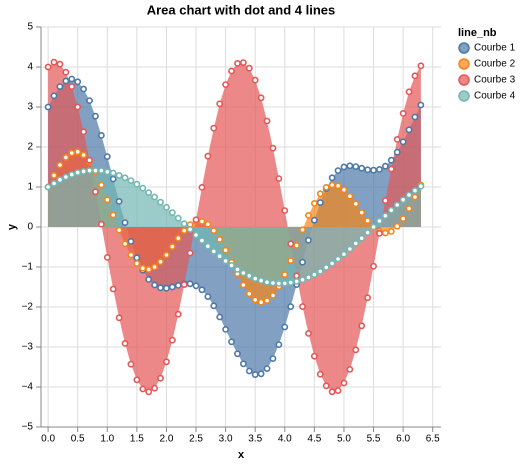 The height and width of the screenshot is (464, 524). What do you see at coordinates (495, 96) in the screenshot?
I see `legend-label: Courbe 4` at bounding box center [495, 96].